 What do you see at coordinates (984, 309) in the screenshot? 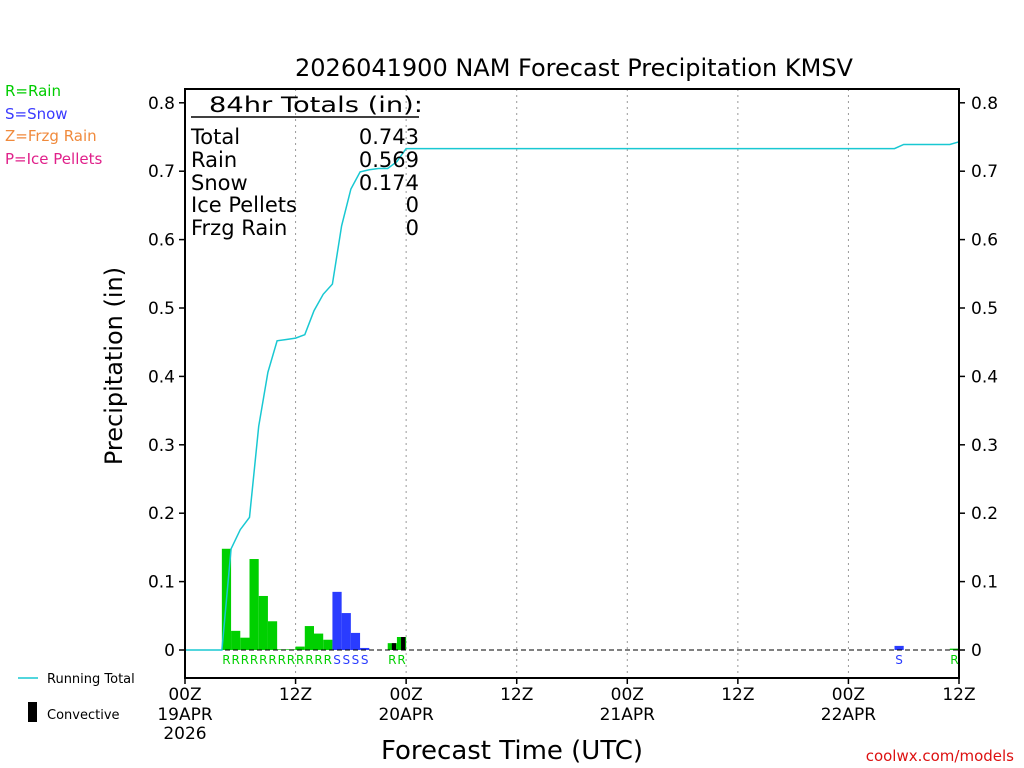
I see `y-tick-label-right: 0.5` at bounding box center [984, 309].